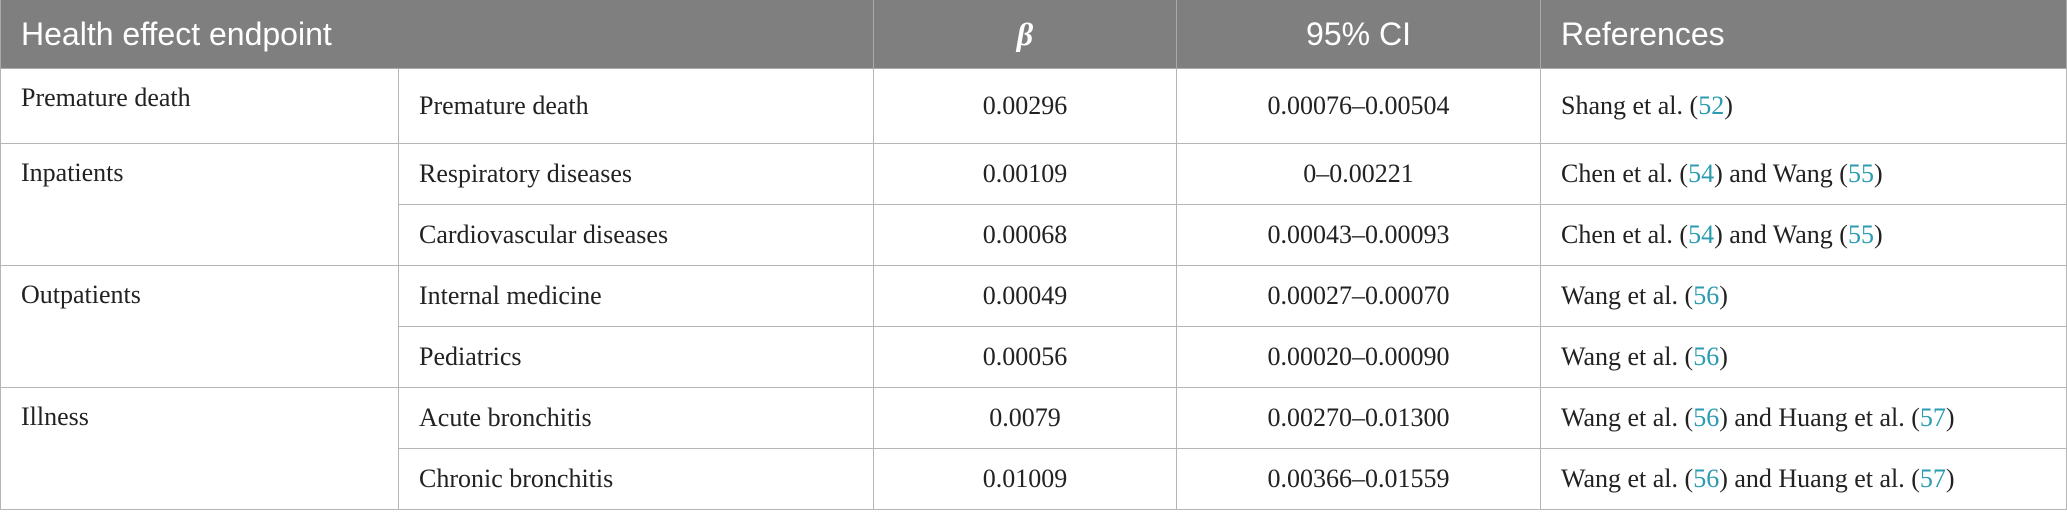  I want to click on header-cell: References, so click(1803, 34).